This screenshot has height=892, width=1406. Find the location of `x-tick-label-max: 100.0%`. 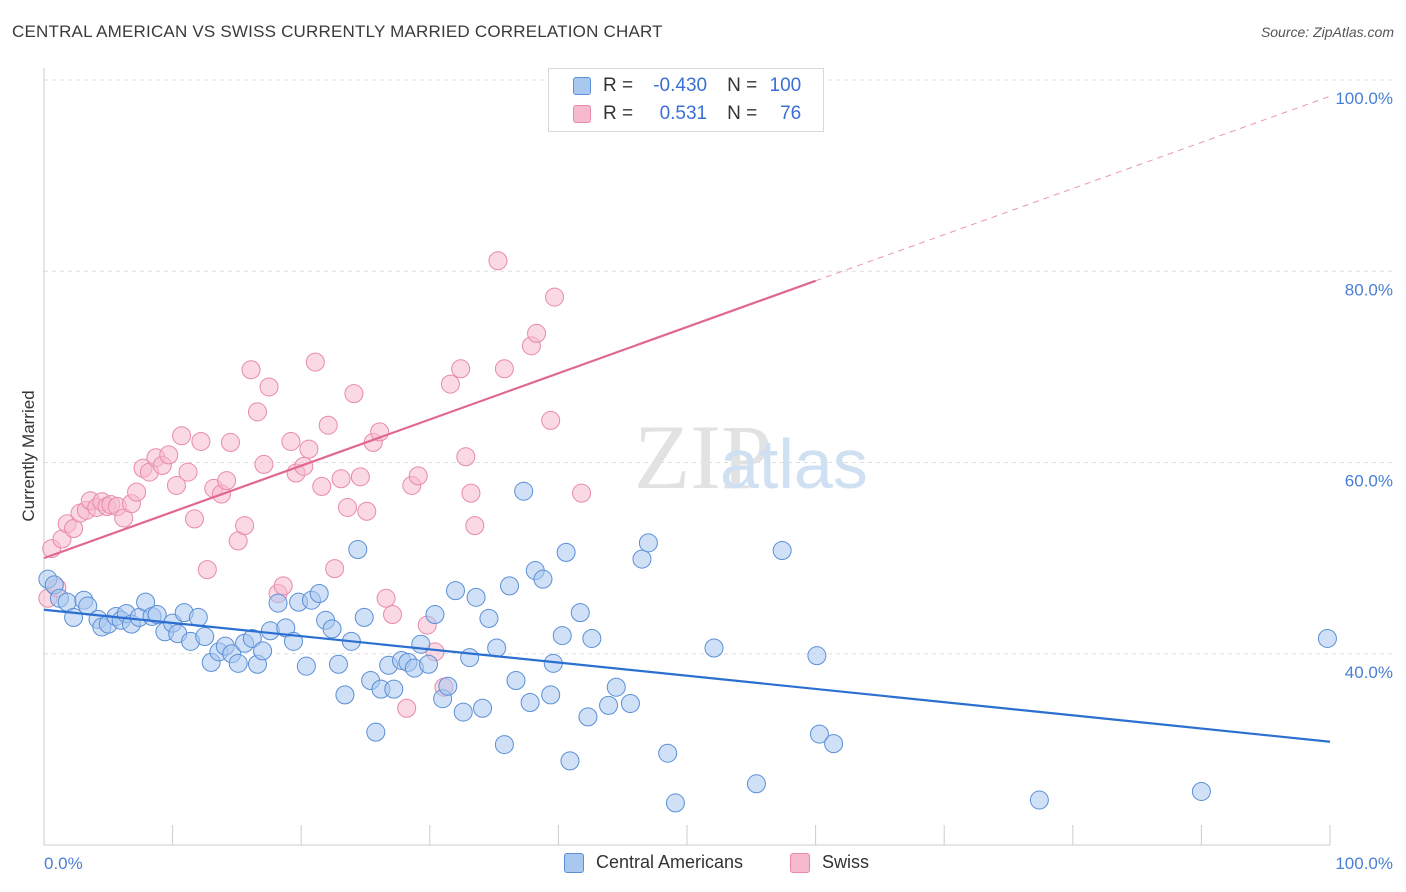

x-tick-label-max: 100.0% is located at coordinates (1364, 863).